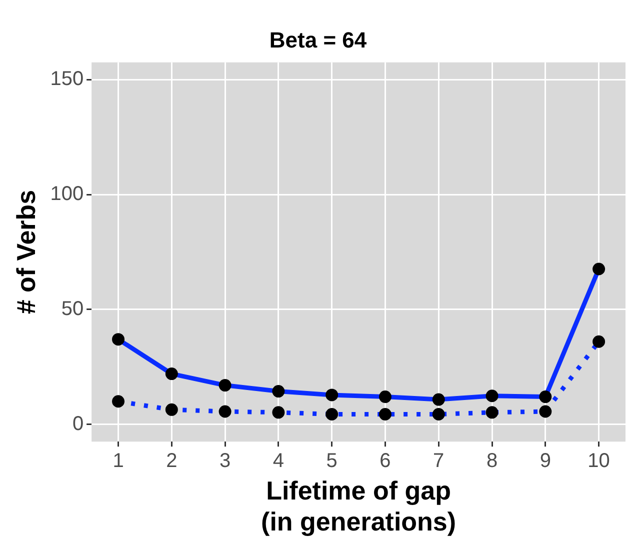 This screenshot has height=547, width=642. Describe the element at coordinates (332, 461) in the screenshot. I see `x-tick-label: 5` at that location.